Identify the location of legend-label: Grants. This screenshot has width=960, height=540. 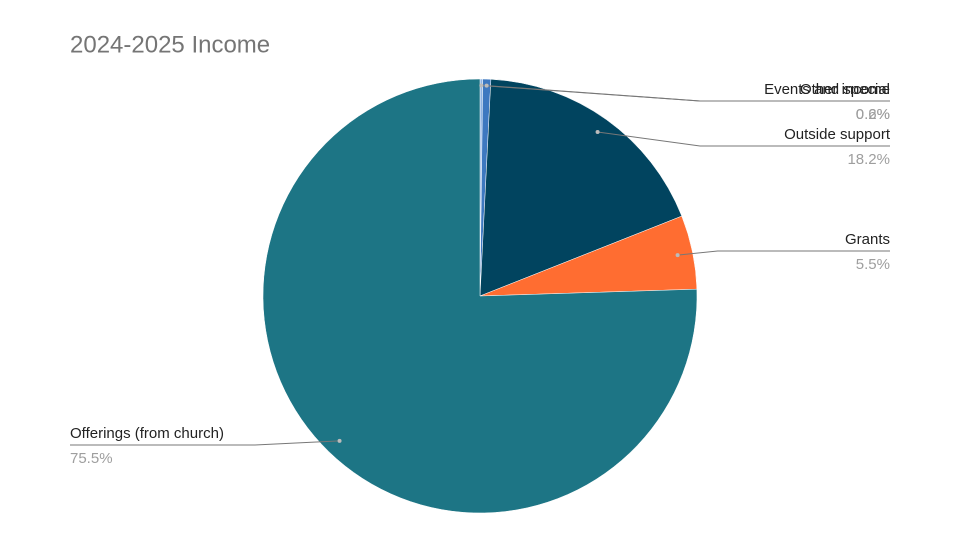
(867, 239).